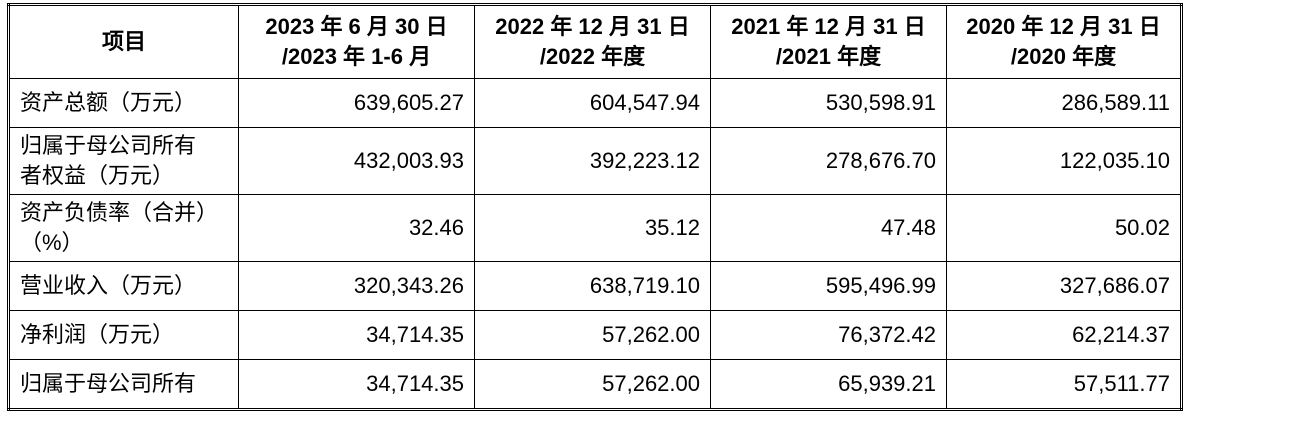 The image size is (1289, 425). Describe the element at coordinates (828, 286) in the screenshot. I see `value-cell: 595,496.99` at that location.